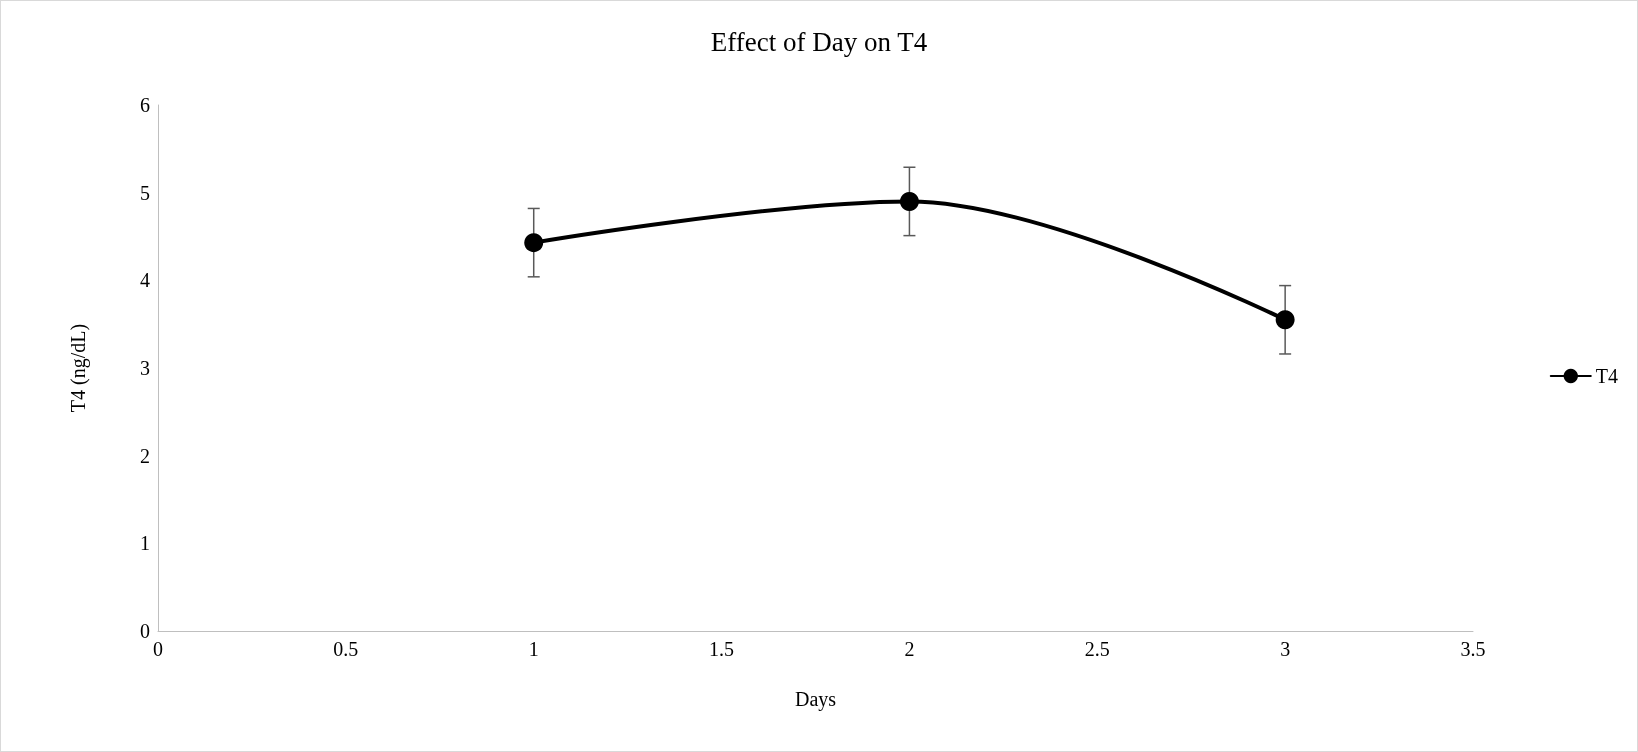 This screenshot has height=752, width=1638. What do you see at coordinates (1285, 649) in the screenshot?
I see `x-tick-label: 3` at bounding box center [1285, 649].